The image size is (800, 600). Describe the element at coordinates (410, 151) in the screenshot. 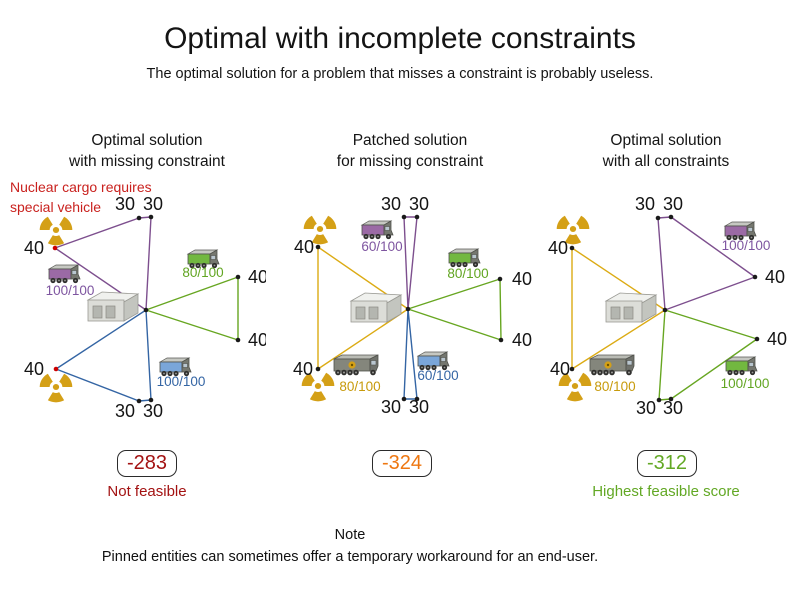

I see `panel-2-title: Patched solution for missing constraint` at that location.